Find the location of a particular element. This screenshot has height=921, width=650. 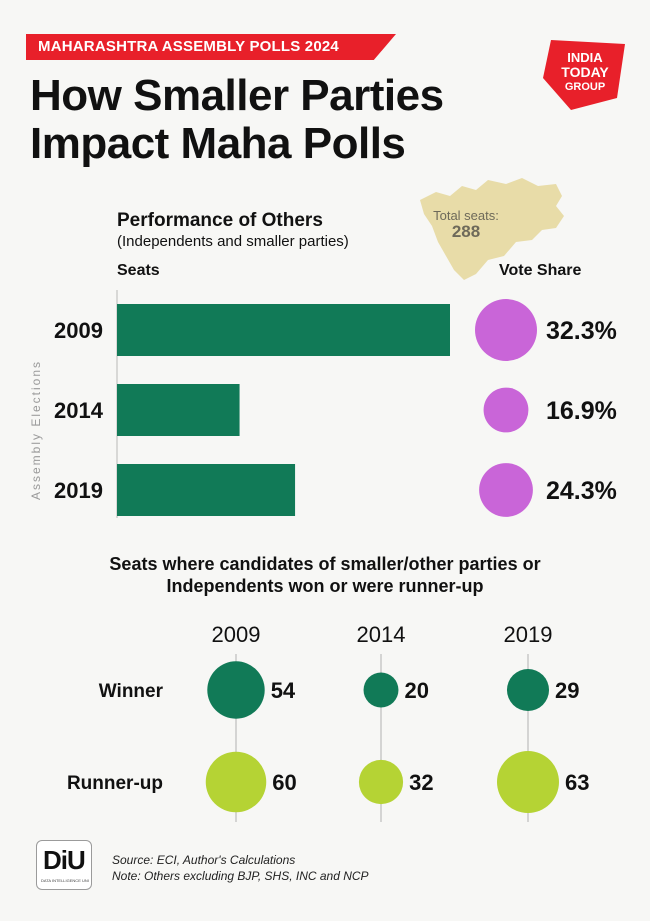

seats-bar-2009 is located at coordinates (283, 330).